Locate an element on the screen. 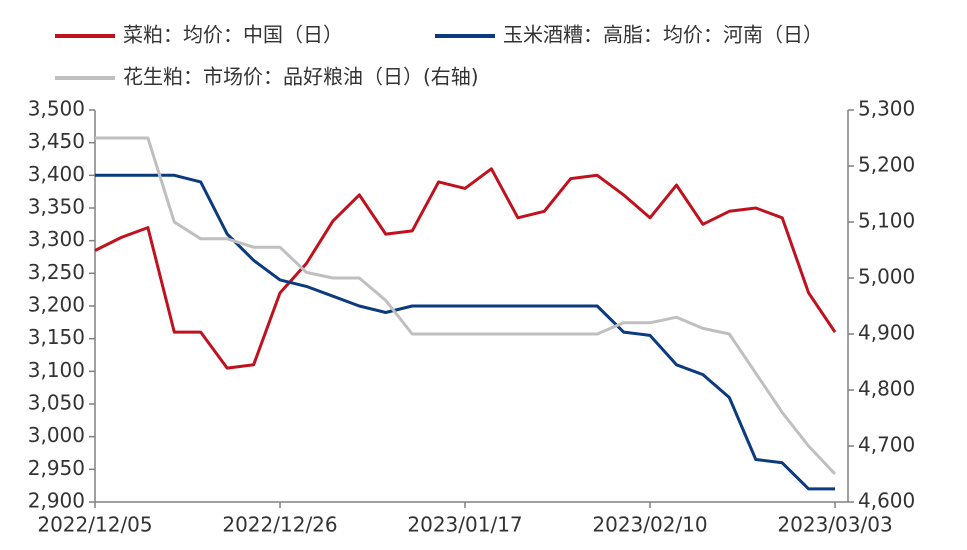 The height and width of the screenshot is (550, 967). x-tick-label: 2023/03/03 is located at coordinates (834, 525).